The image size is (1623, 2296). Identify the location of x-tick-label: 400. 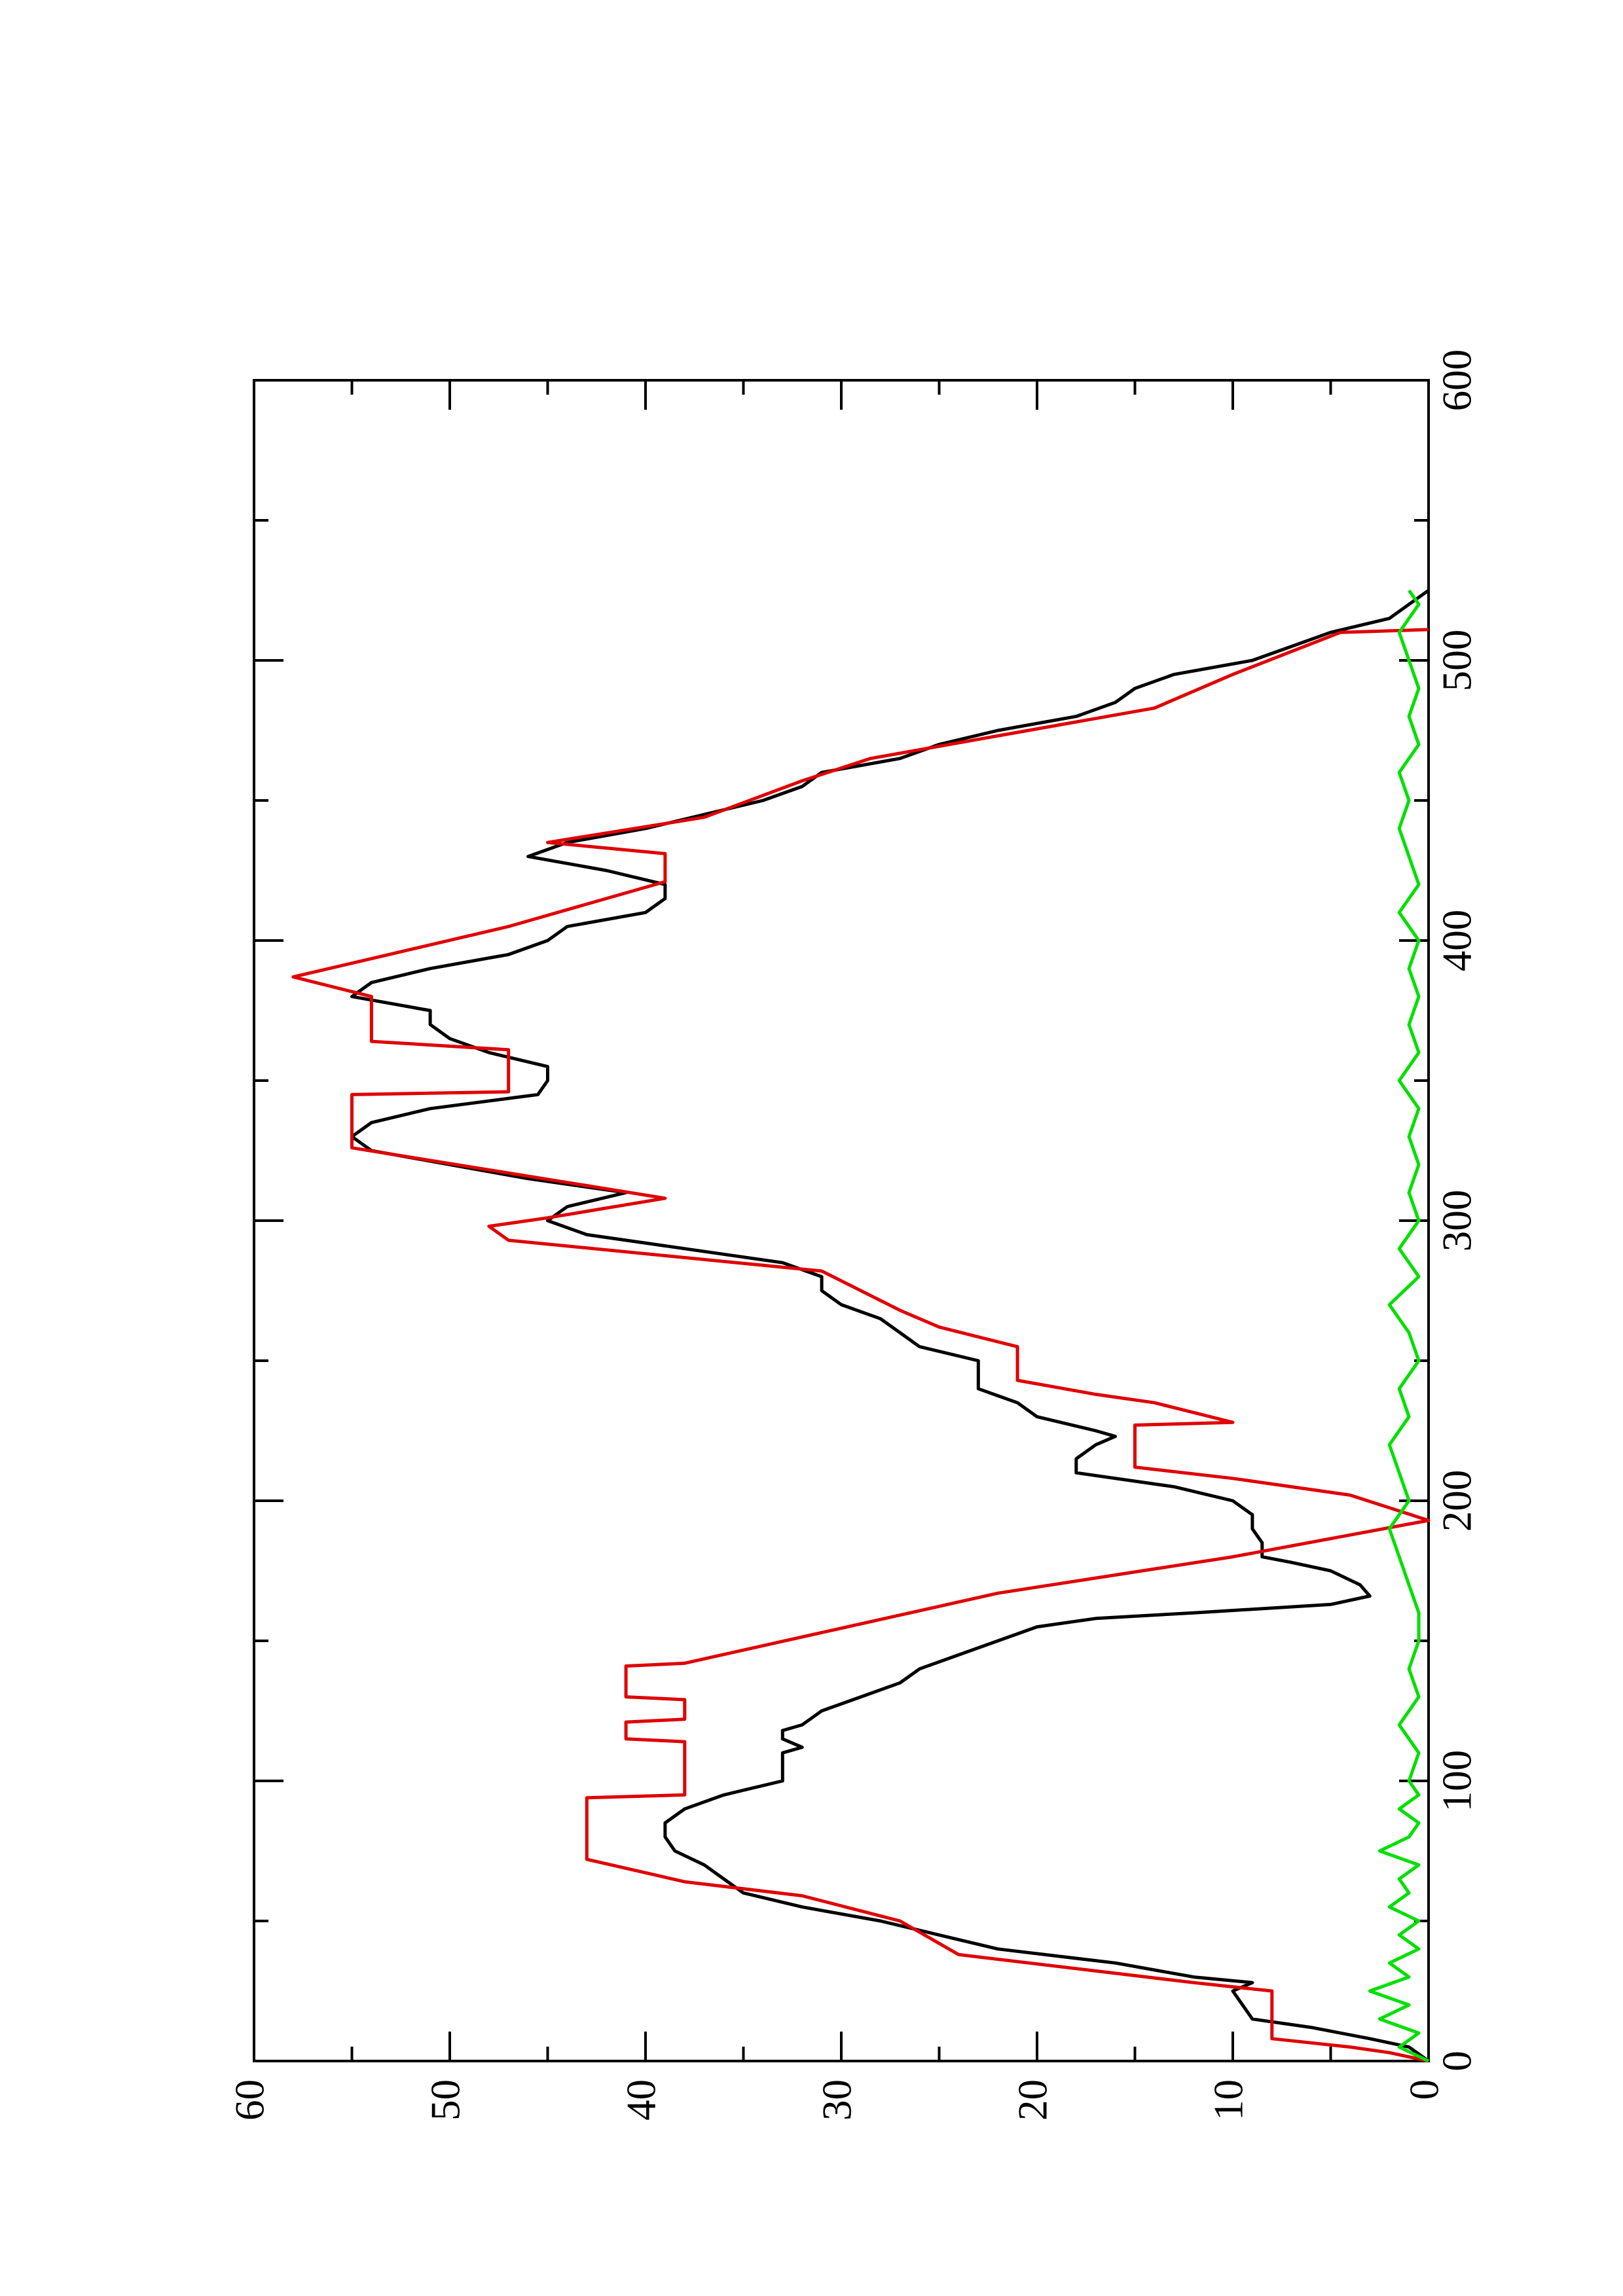
(1457, 941).